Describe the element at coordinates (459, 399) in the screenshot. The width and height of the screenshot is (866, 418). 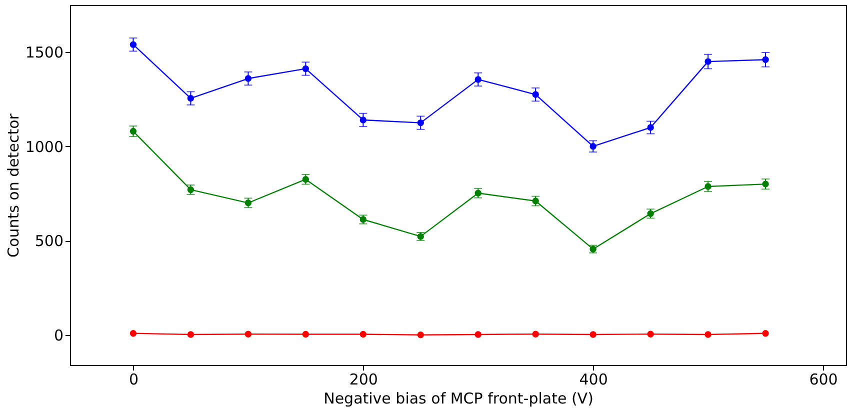
I see `x-axis-title: Negative bias of MCP front-plate (V)` at that location.